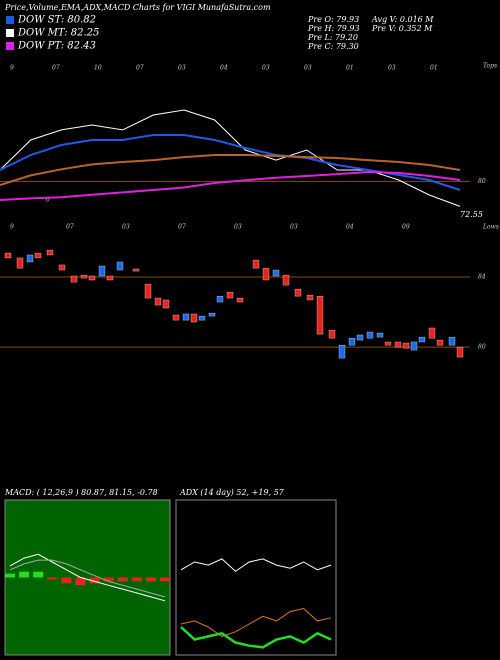  I want to click on panel-title: MACD: ( 12,26,9 ) 80.87, 81.15, -0.78, so click(81, 492).